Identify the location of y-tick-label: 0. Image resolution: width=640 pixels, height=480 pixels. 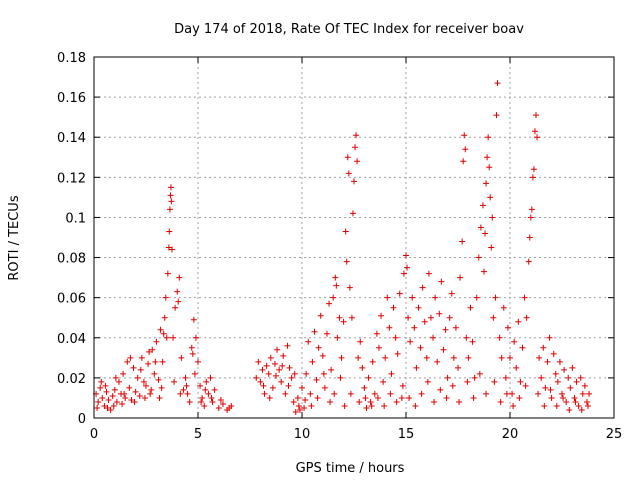
(82, 419).